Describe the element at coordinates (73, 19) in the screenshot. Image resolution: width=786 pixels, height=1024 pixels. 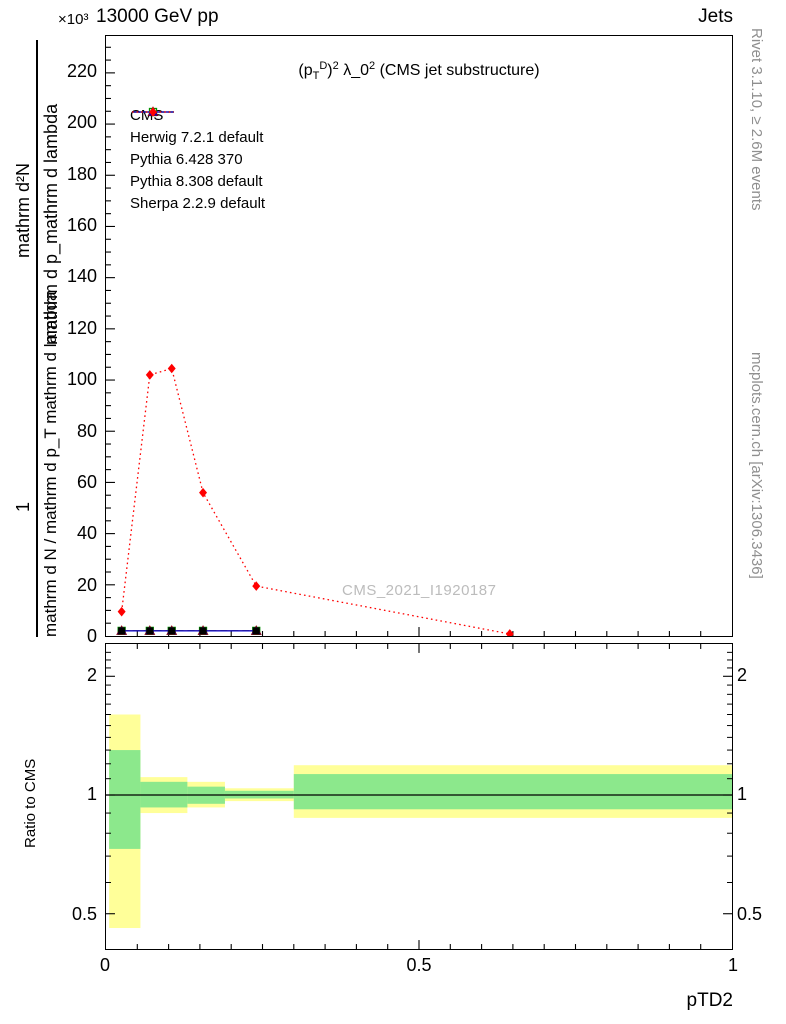
I see `y-axis-scale-label: ×10³` at that location.